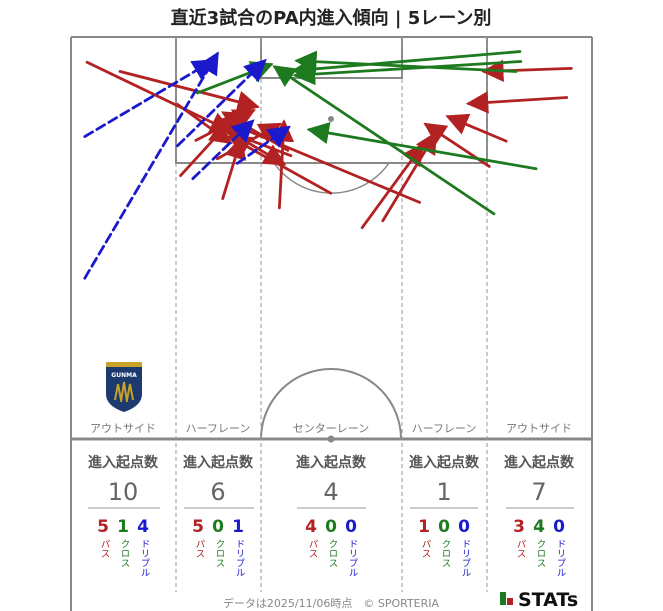  Describe the element at coordinates (539, 462) in the screenshot. I see `stat-header-4: 進入起点数` at that location.